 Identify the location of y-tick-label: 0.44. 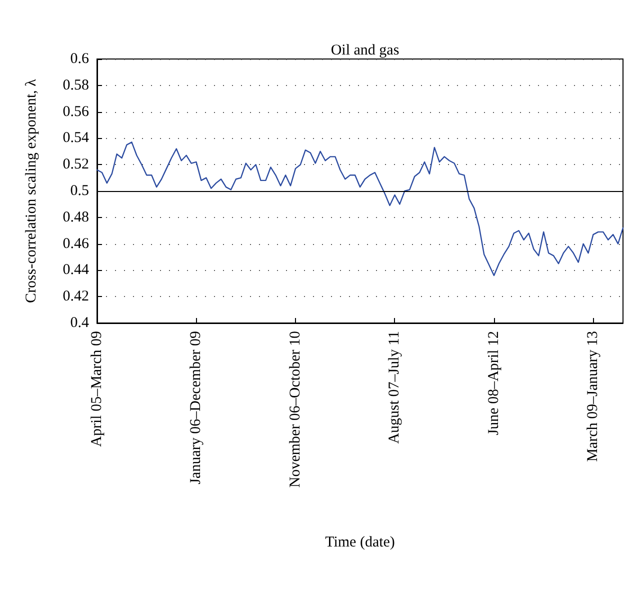
(76, 270).